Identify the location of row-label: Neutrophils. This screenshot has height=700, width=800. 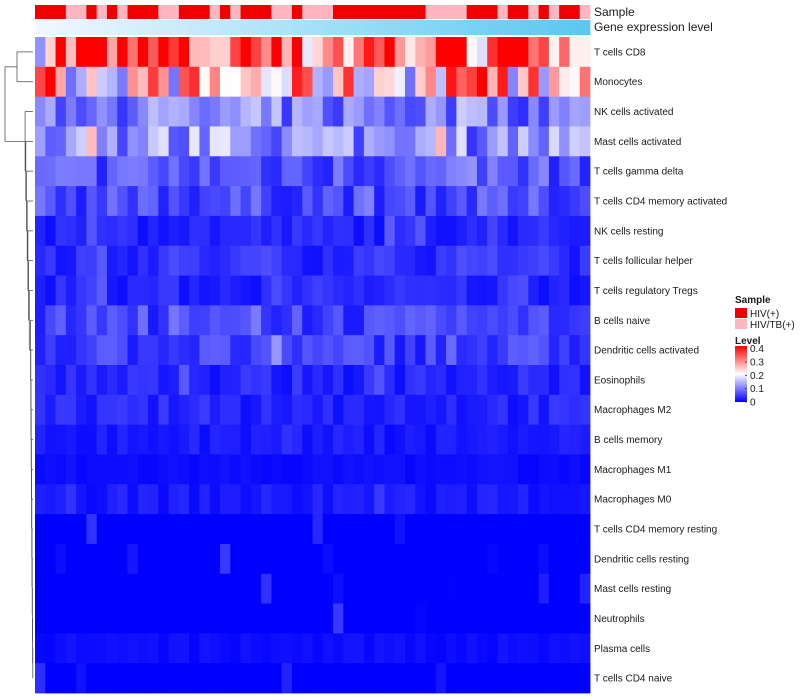
(619, 619).